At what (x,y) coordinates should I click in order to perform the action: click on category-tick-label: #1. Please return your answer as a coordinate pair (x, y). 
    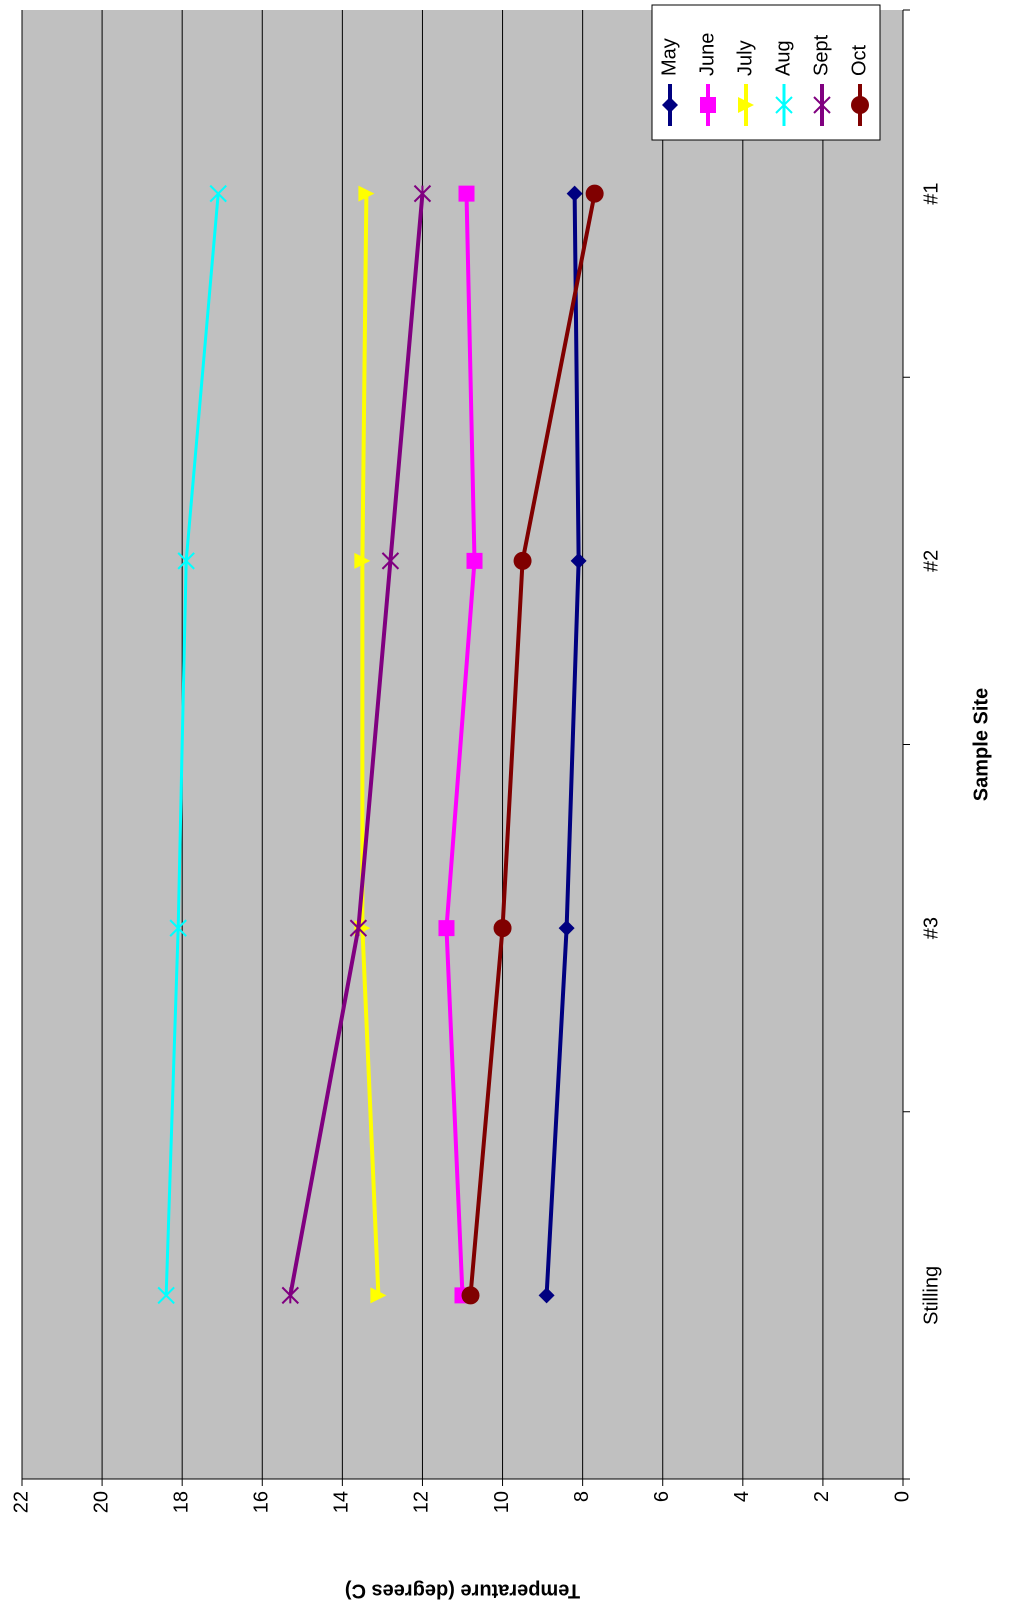
    Looking at the image, I should click on (931, 194).